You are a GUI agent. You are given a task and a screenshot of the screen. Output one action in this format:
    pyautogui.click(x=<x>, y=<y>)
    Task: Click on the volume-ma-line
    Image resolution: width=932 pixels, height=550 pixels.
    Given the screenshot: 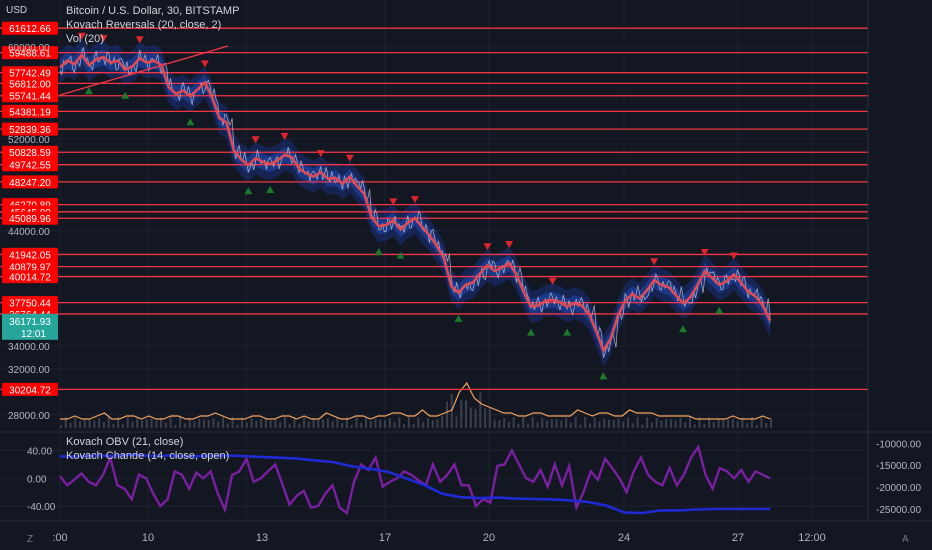 What is the action you would take?
    pyautogui.click(x=415, y=400)
    